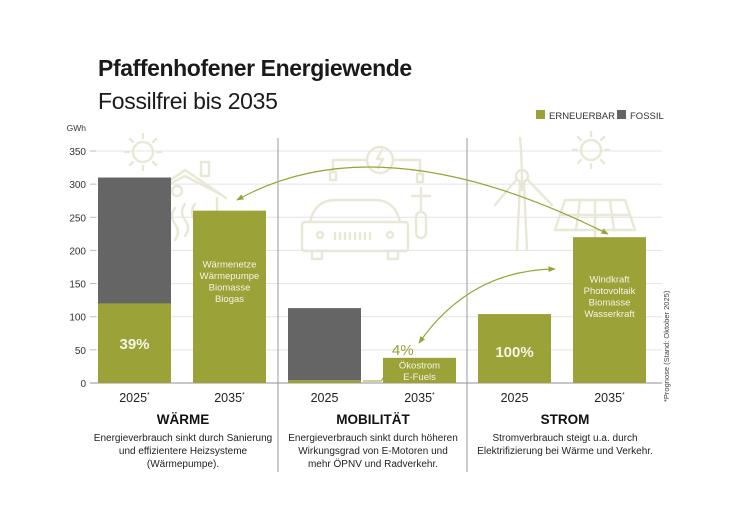  Describe the element at coordinates (373, 438) in the screenshot. I see `group-description-line: Energieverbrauch sinkt durch höheren` at that location.